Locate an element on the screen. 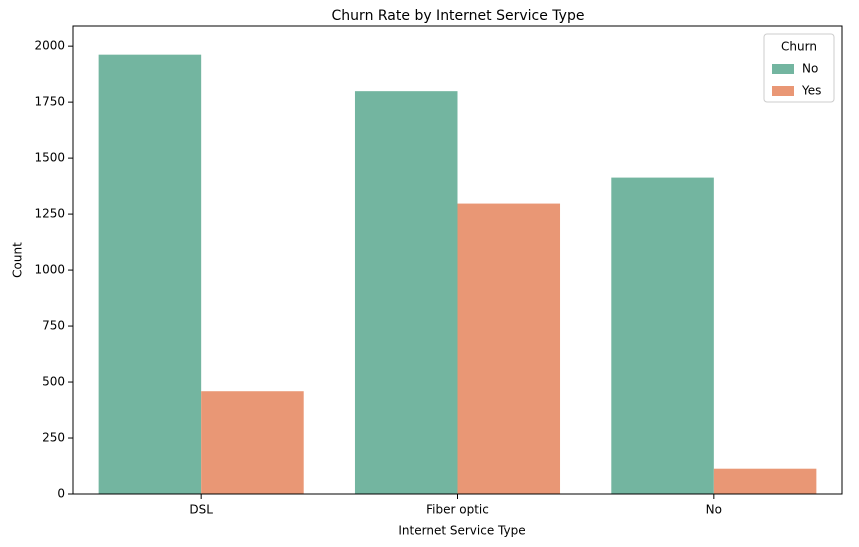  y-tick-label: 750 is located at coordinates (53, 326).